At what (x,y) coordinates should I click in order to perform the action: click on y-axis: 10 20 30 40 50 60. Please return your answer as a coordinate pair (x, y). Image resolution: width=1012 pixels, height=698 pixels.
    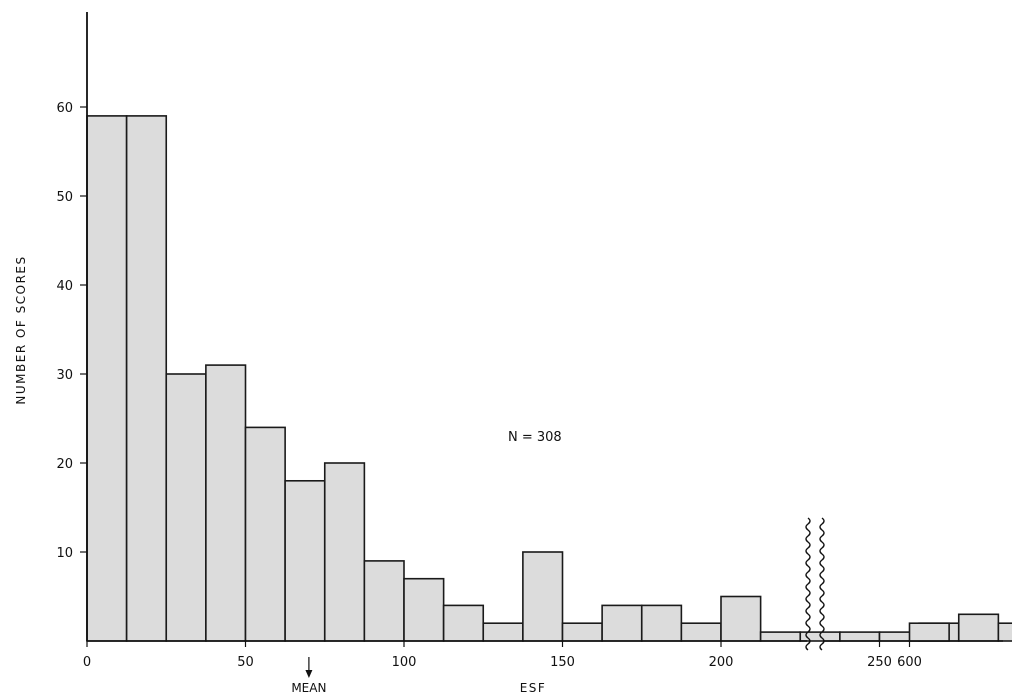
    Looking at the image, I should click on (72, 326).